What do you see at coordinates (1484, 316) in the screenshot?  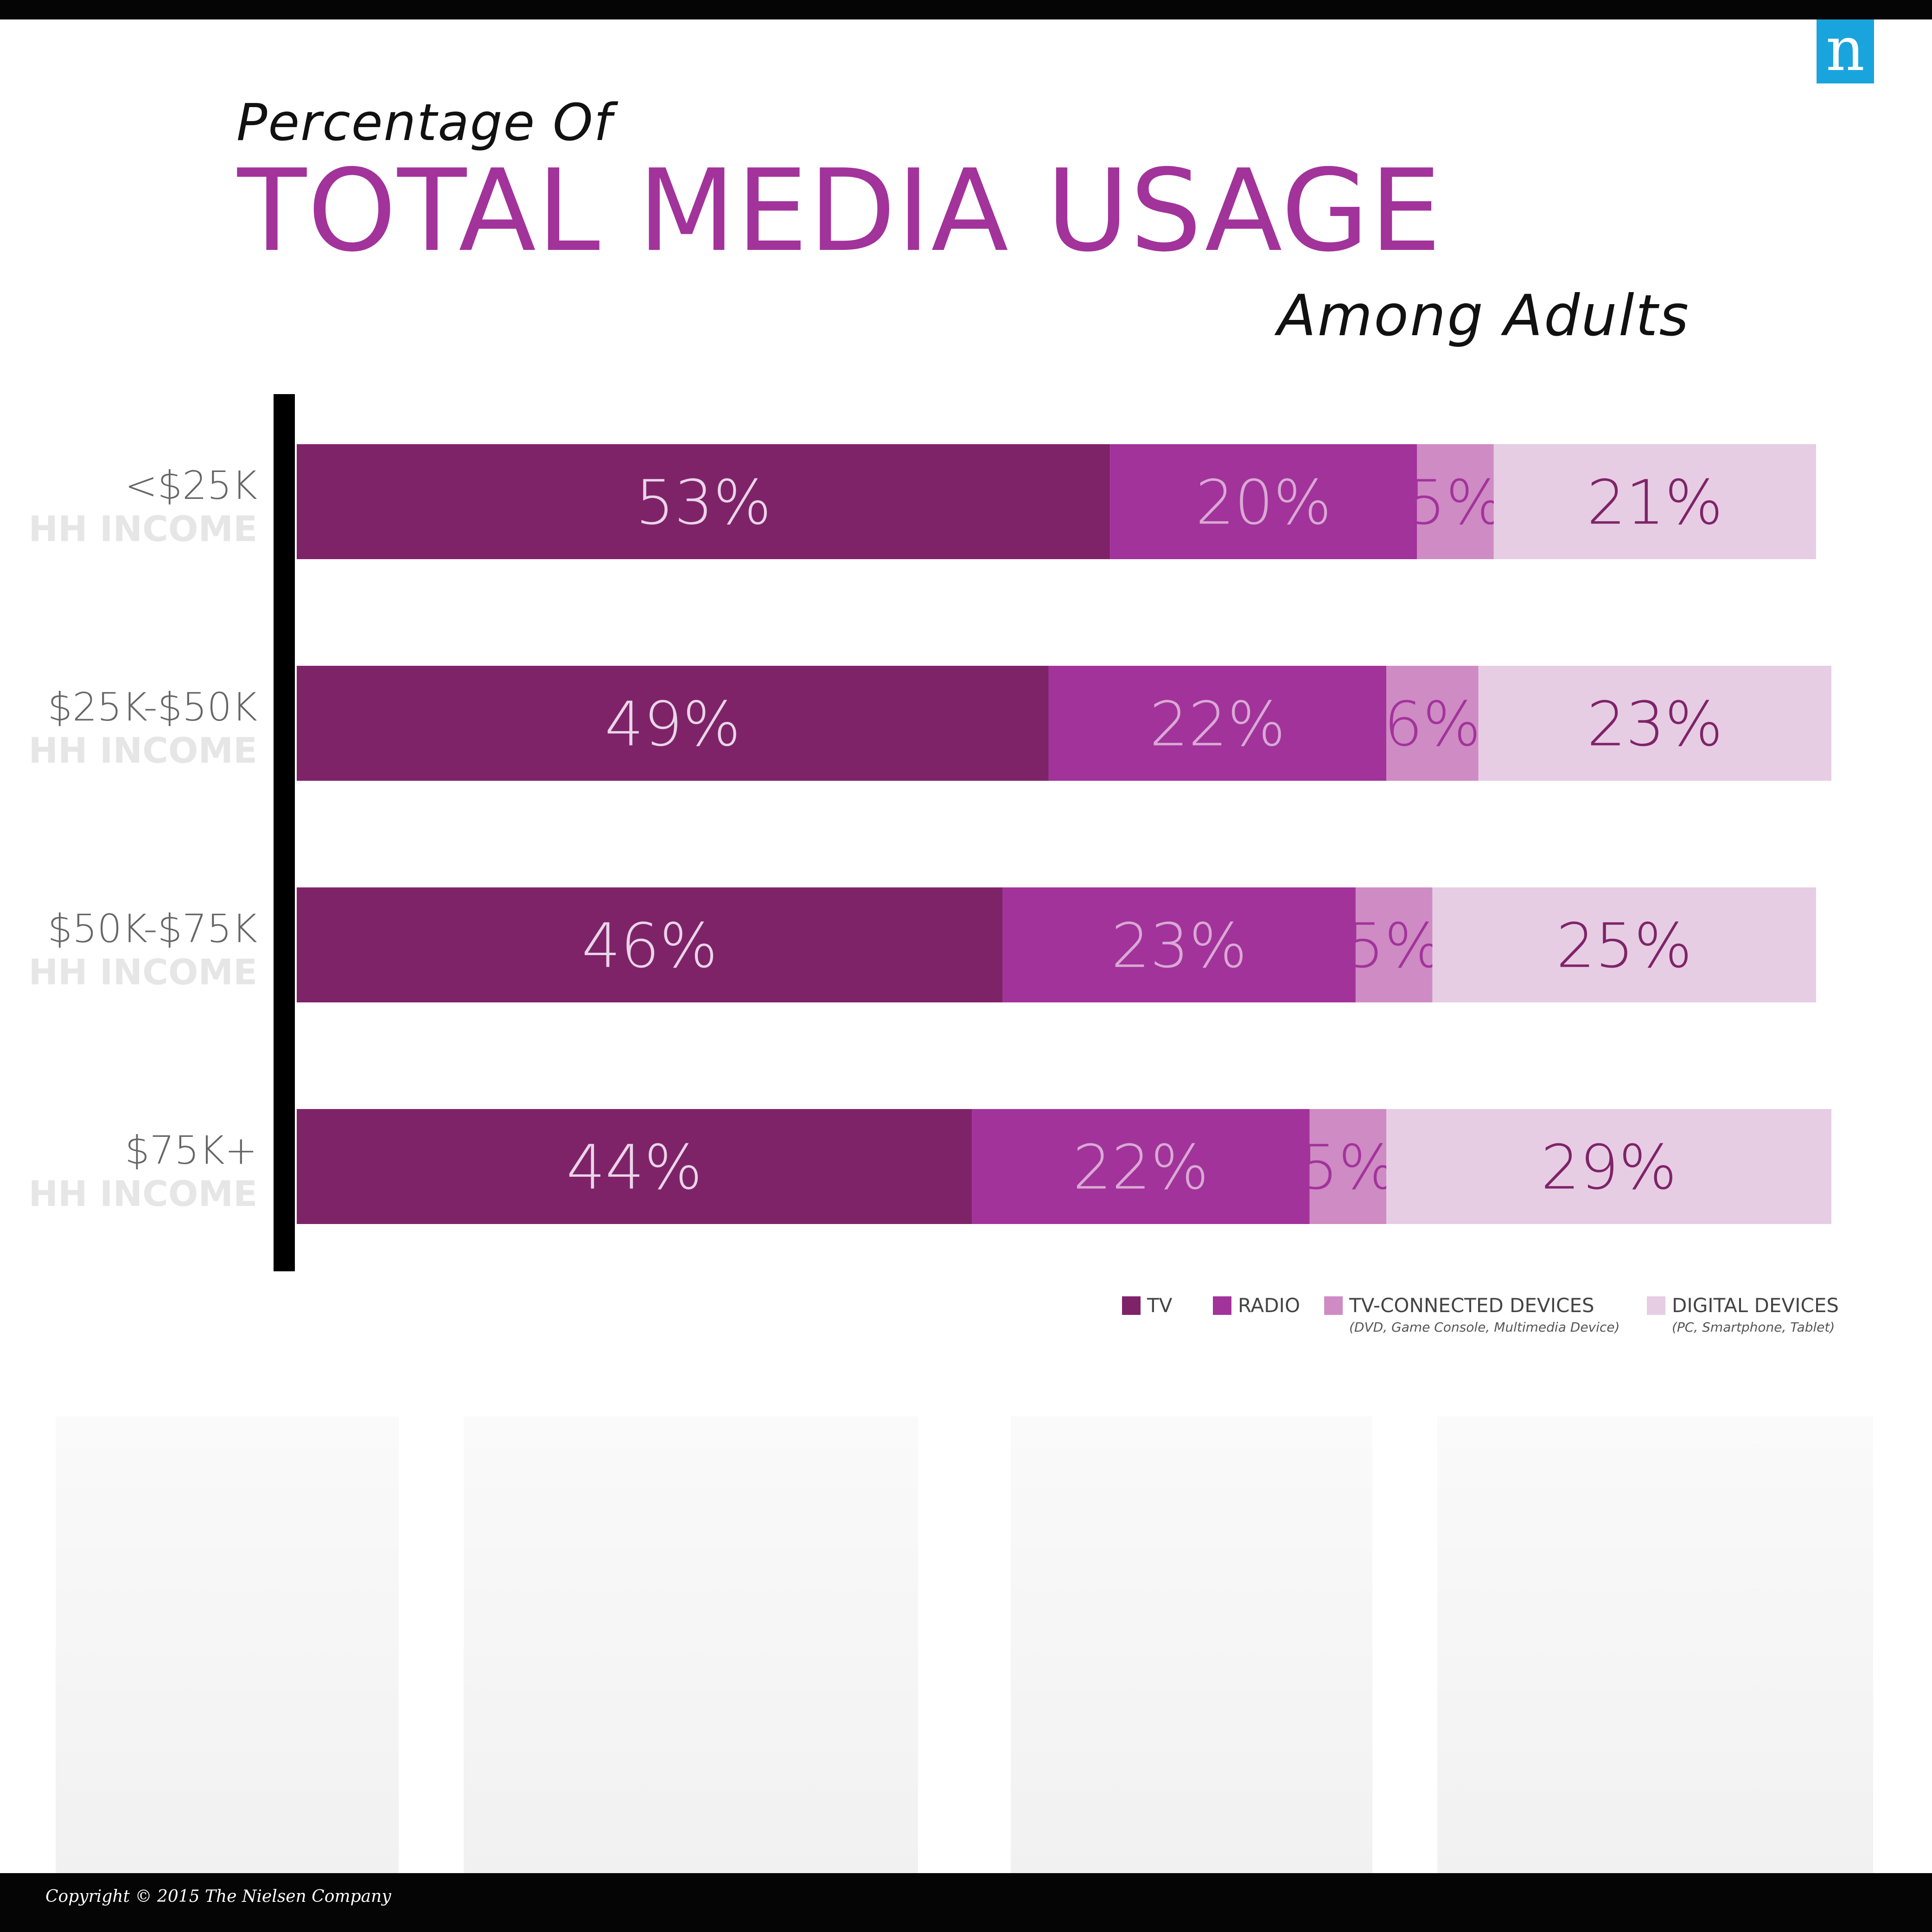 I see `title-suffix: Among Adults` at bounding box center [1484, 316].